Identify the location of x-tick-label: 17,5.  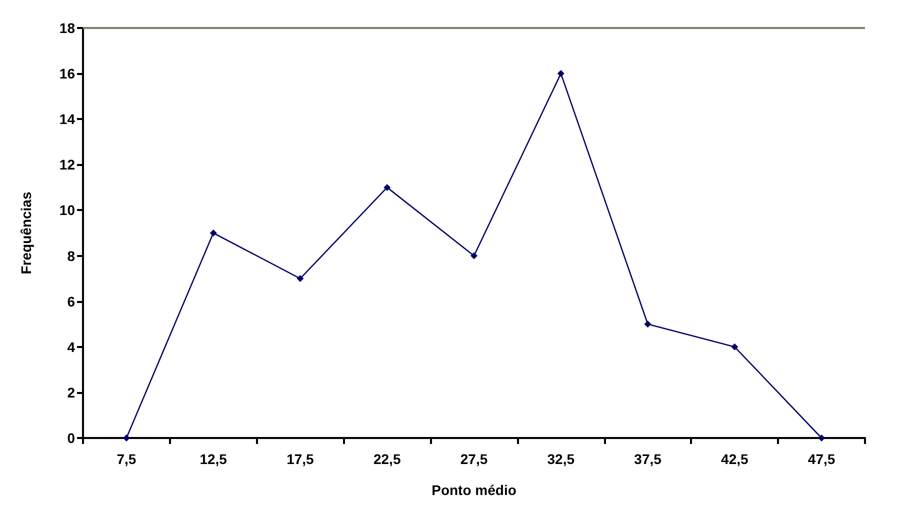
(300, 459).